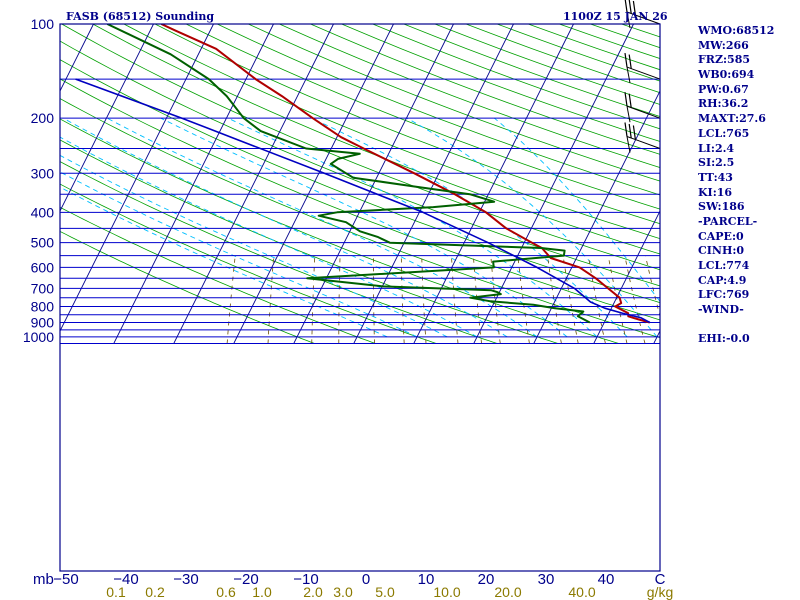 The width and height of the screenshot is (800, 600). What do you see at coordinates (736, 30) in the screenshot?
I see `sounding-index-item: WMO:68512` at bounding box center [736, 30].